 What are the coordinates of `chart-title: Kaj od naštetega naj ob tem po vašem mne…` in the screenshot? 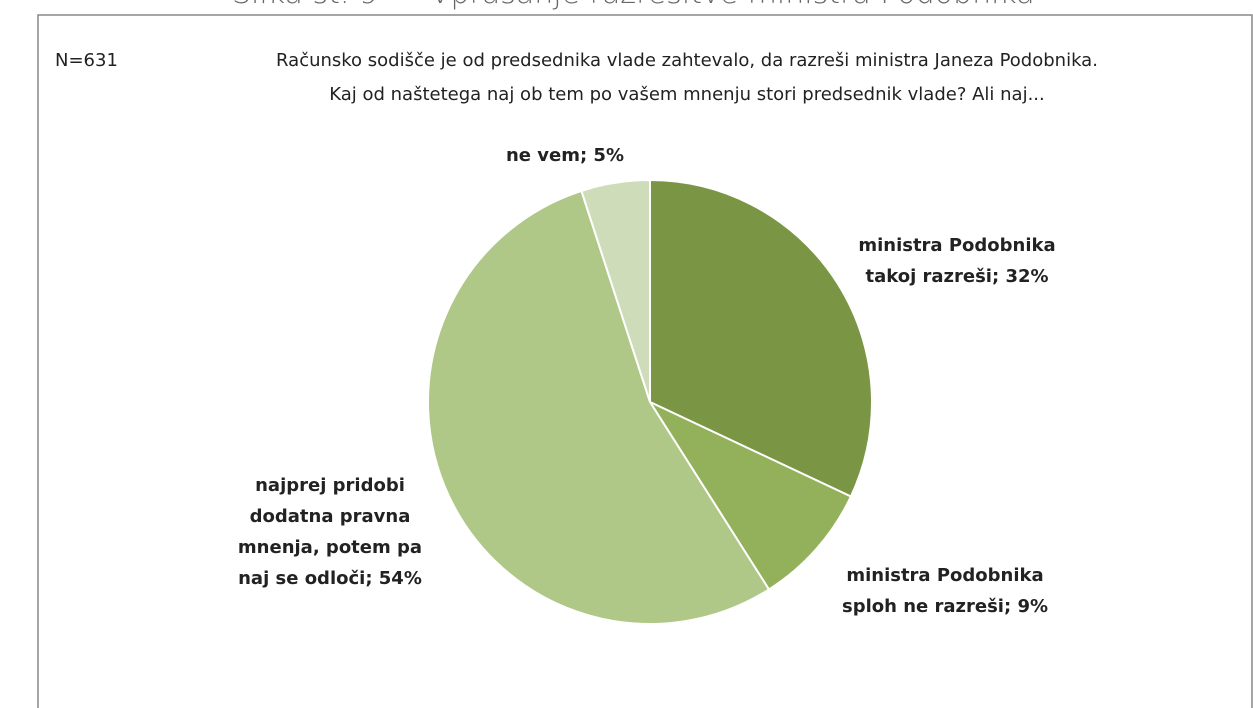 It's located at (687, 94).